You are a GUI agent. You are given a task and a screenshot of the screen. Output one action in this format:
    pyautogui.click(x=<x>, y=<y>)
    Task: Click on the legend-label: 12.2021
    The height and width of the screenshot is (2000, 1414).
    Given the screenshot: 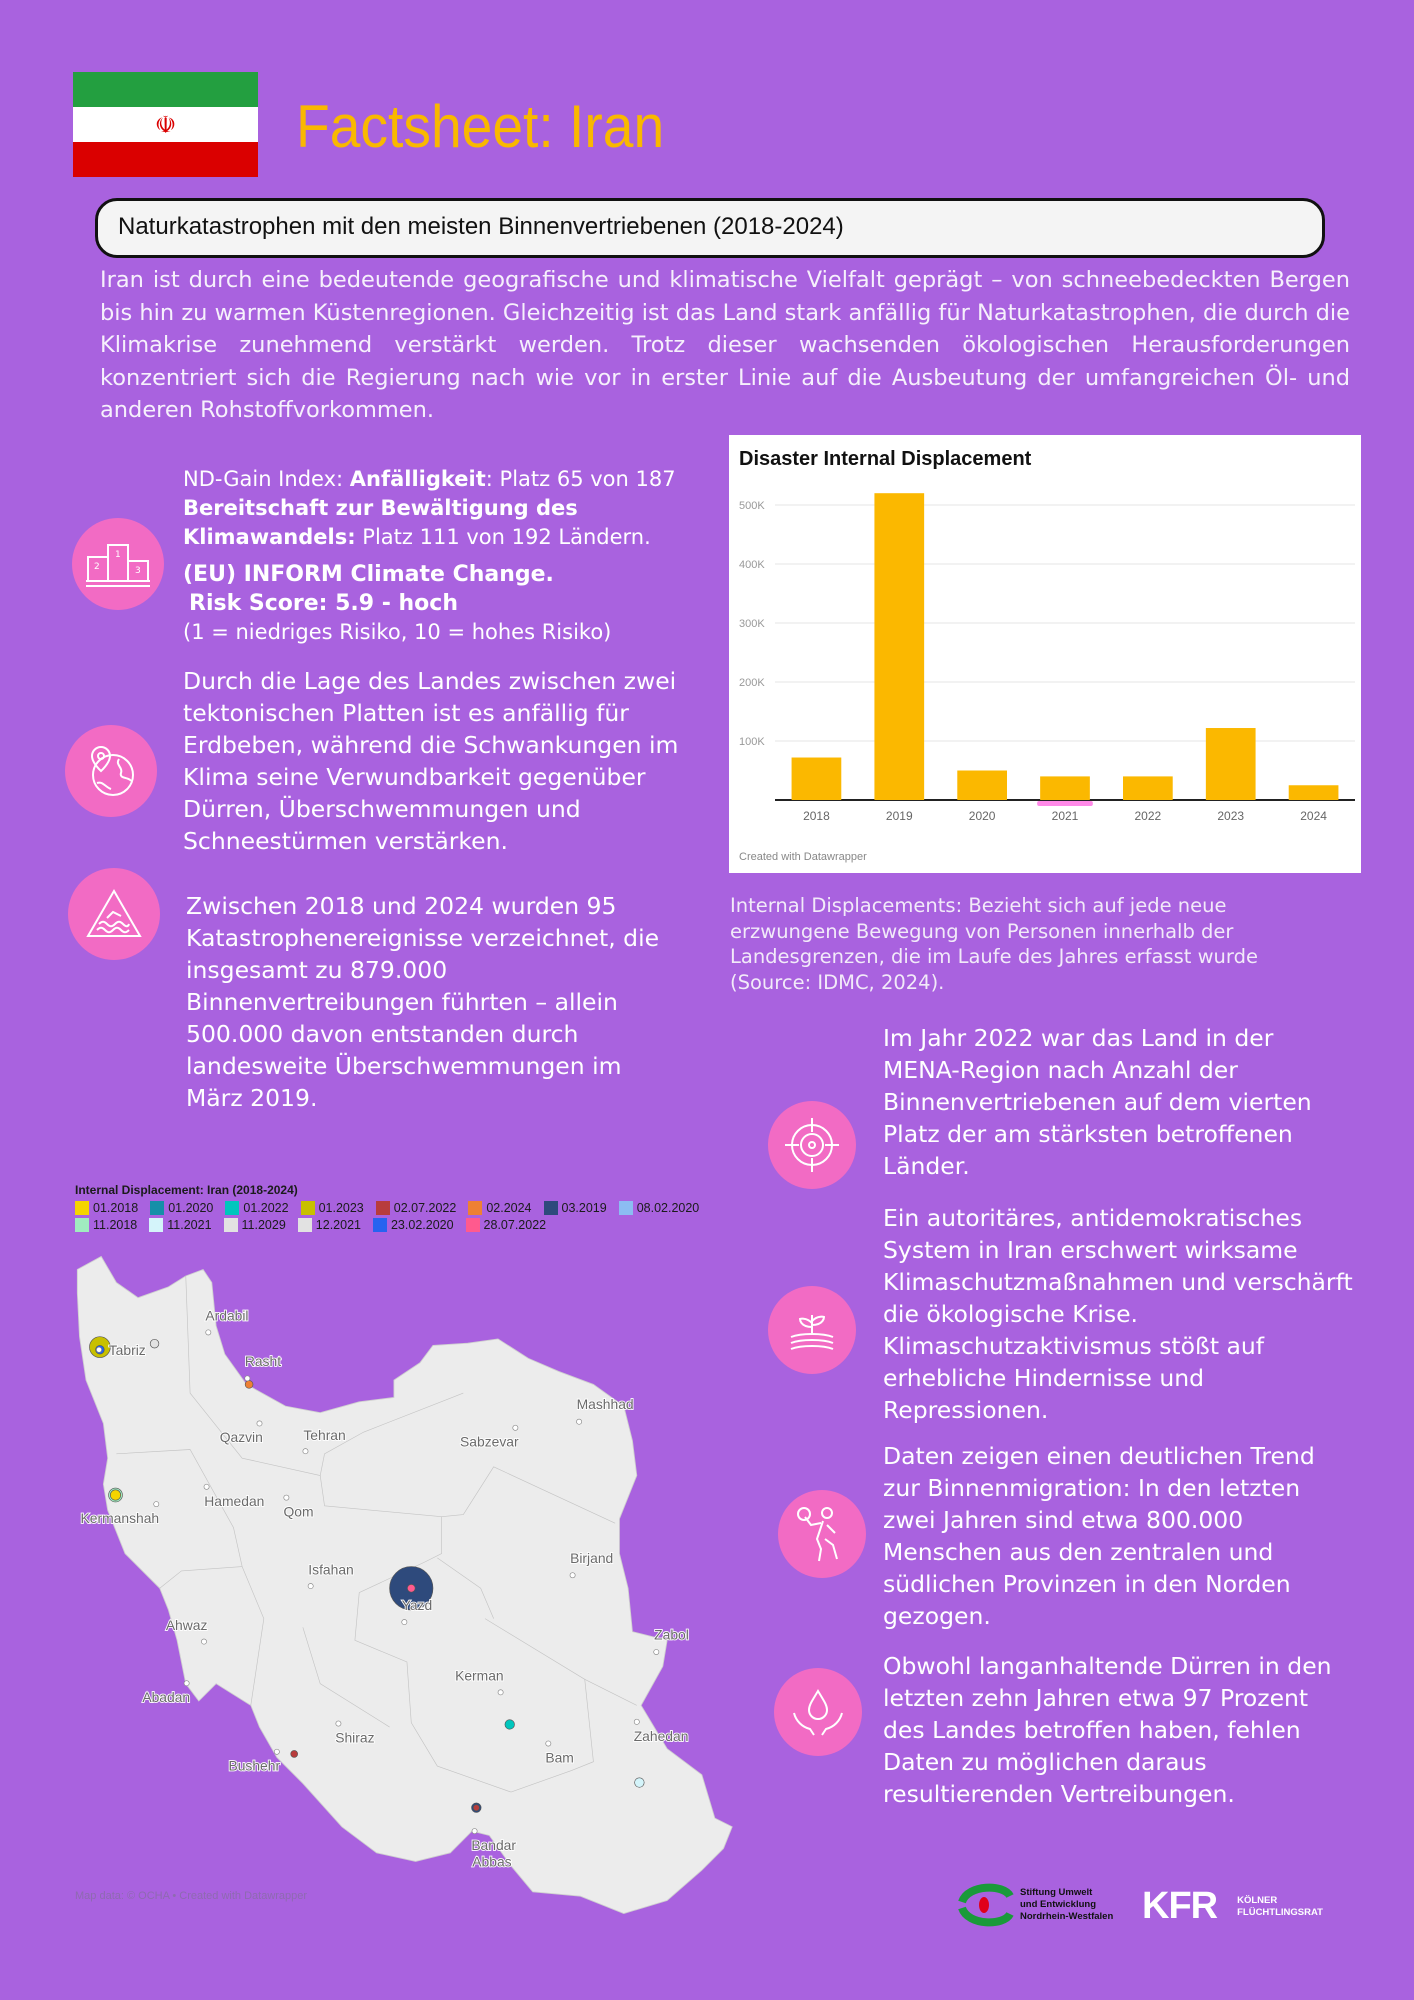 What is the action you would take?
    pyautogui.click(x=338, y=1225)
    